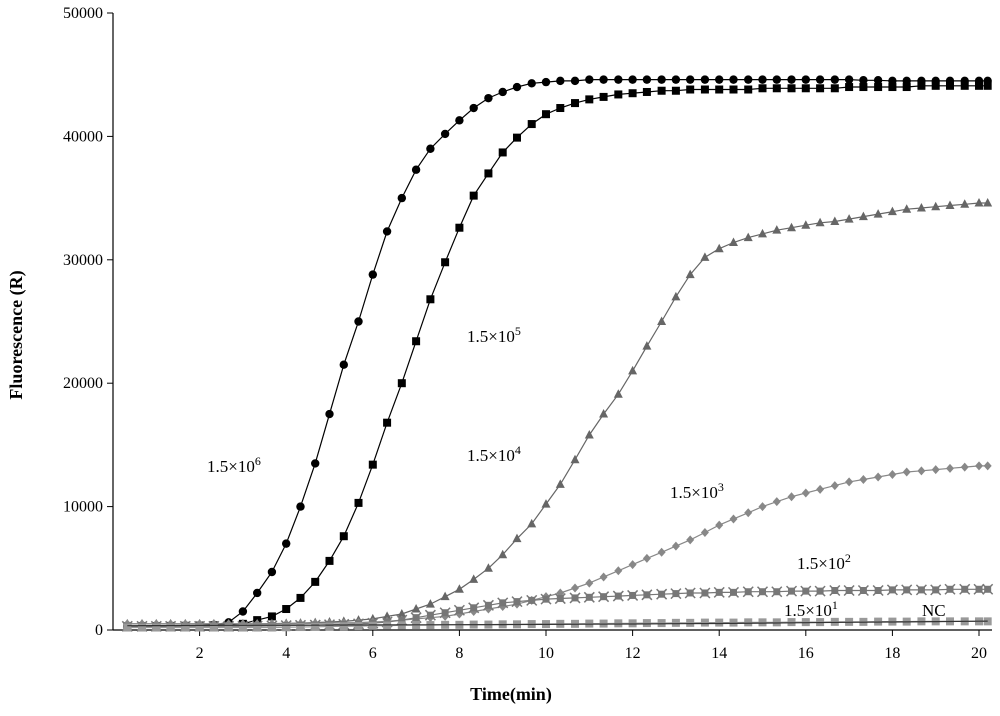 The width and height of the screenshot is (1000, 716). What do you see at coordinates (824, 562) in the screenshot?
I see `series-label-5: 1.5×10²` at bounding box center [824, 562].